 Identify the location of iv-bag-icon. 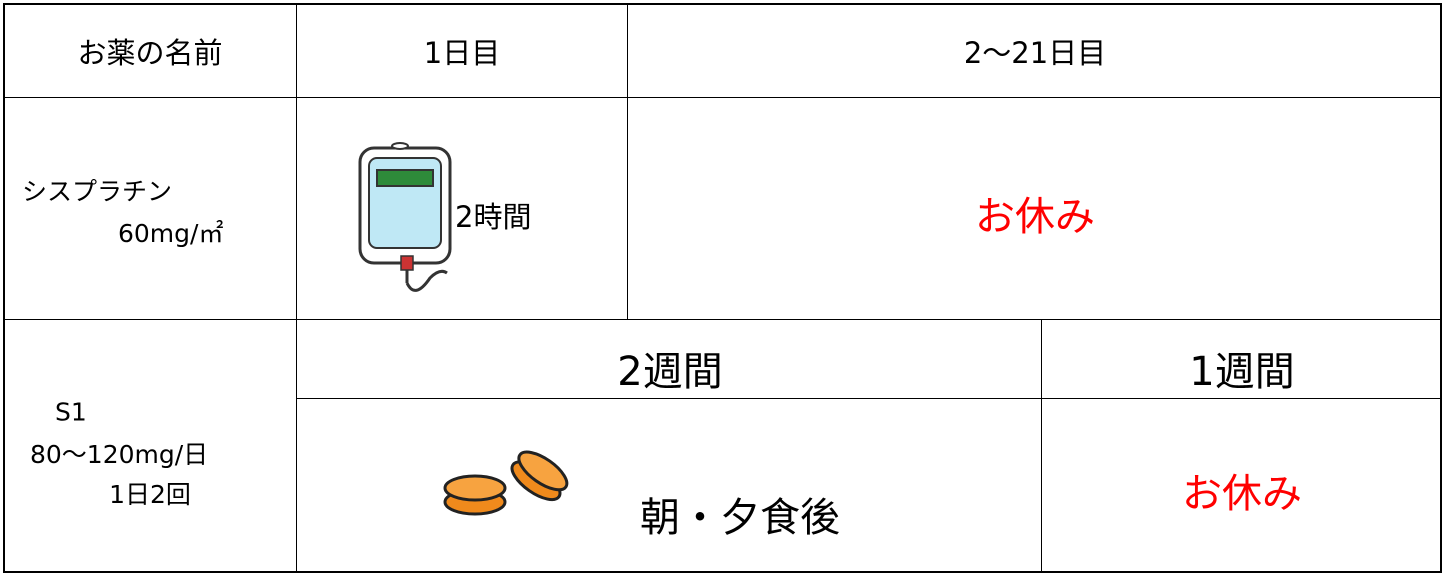
(405, 217).